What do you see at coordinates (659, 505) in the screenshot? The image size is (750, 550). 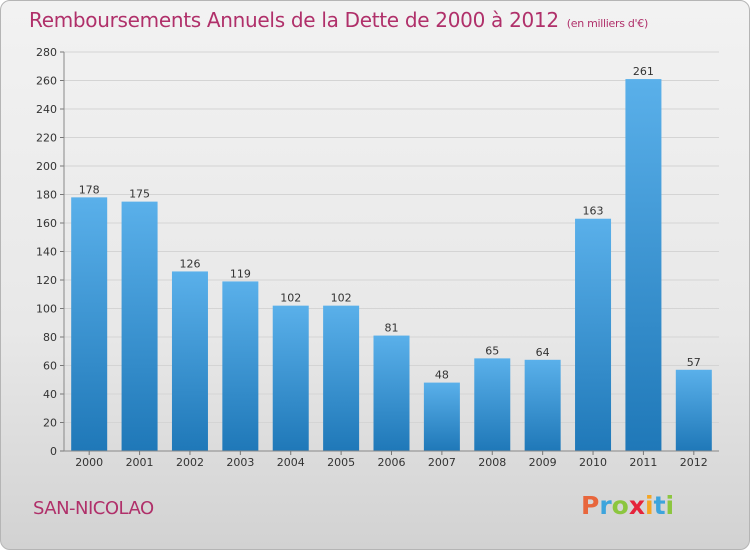 I see `logo-letter: t` at bounding box center [659, 505].